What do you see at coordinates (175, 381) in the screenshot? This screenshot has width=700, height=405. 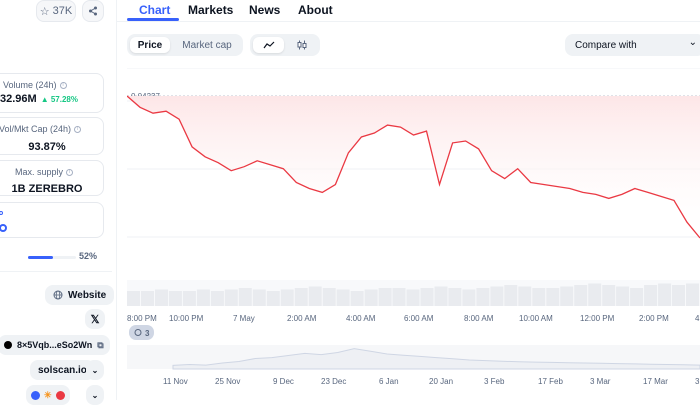 I see `overview-tick-label: 11 Nov` at bounding box center [175, 381].